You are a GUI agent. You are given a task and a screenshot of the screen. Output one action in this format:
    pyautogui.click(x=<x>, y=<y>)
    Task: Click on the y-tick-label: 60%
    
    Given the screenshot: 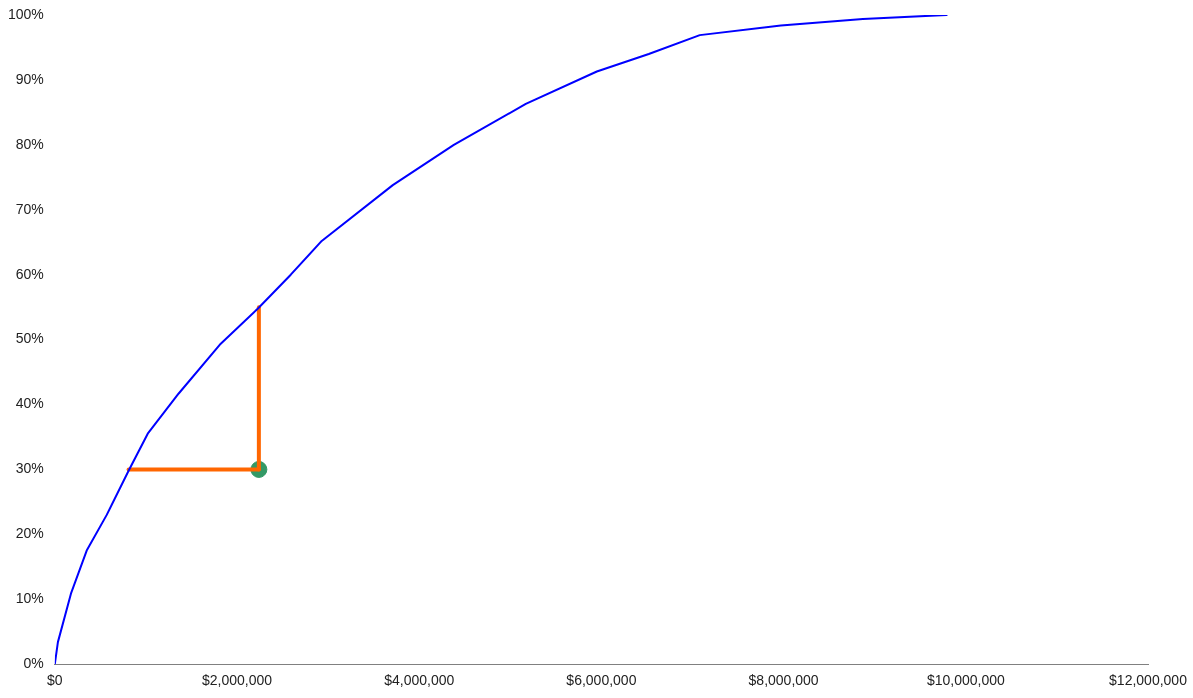 What is the action you would take?
    pyautogui.click(x=29, y=273)
    